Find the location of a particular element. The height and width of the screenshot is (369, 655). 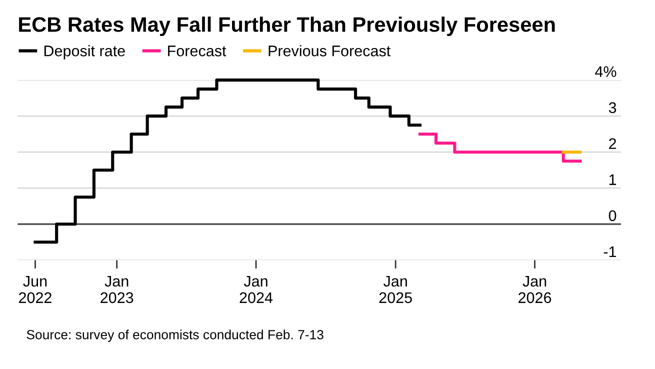

source-note: Source: survey of economists conducted Feb. 7-13 is located at coordinates (175, 336).